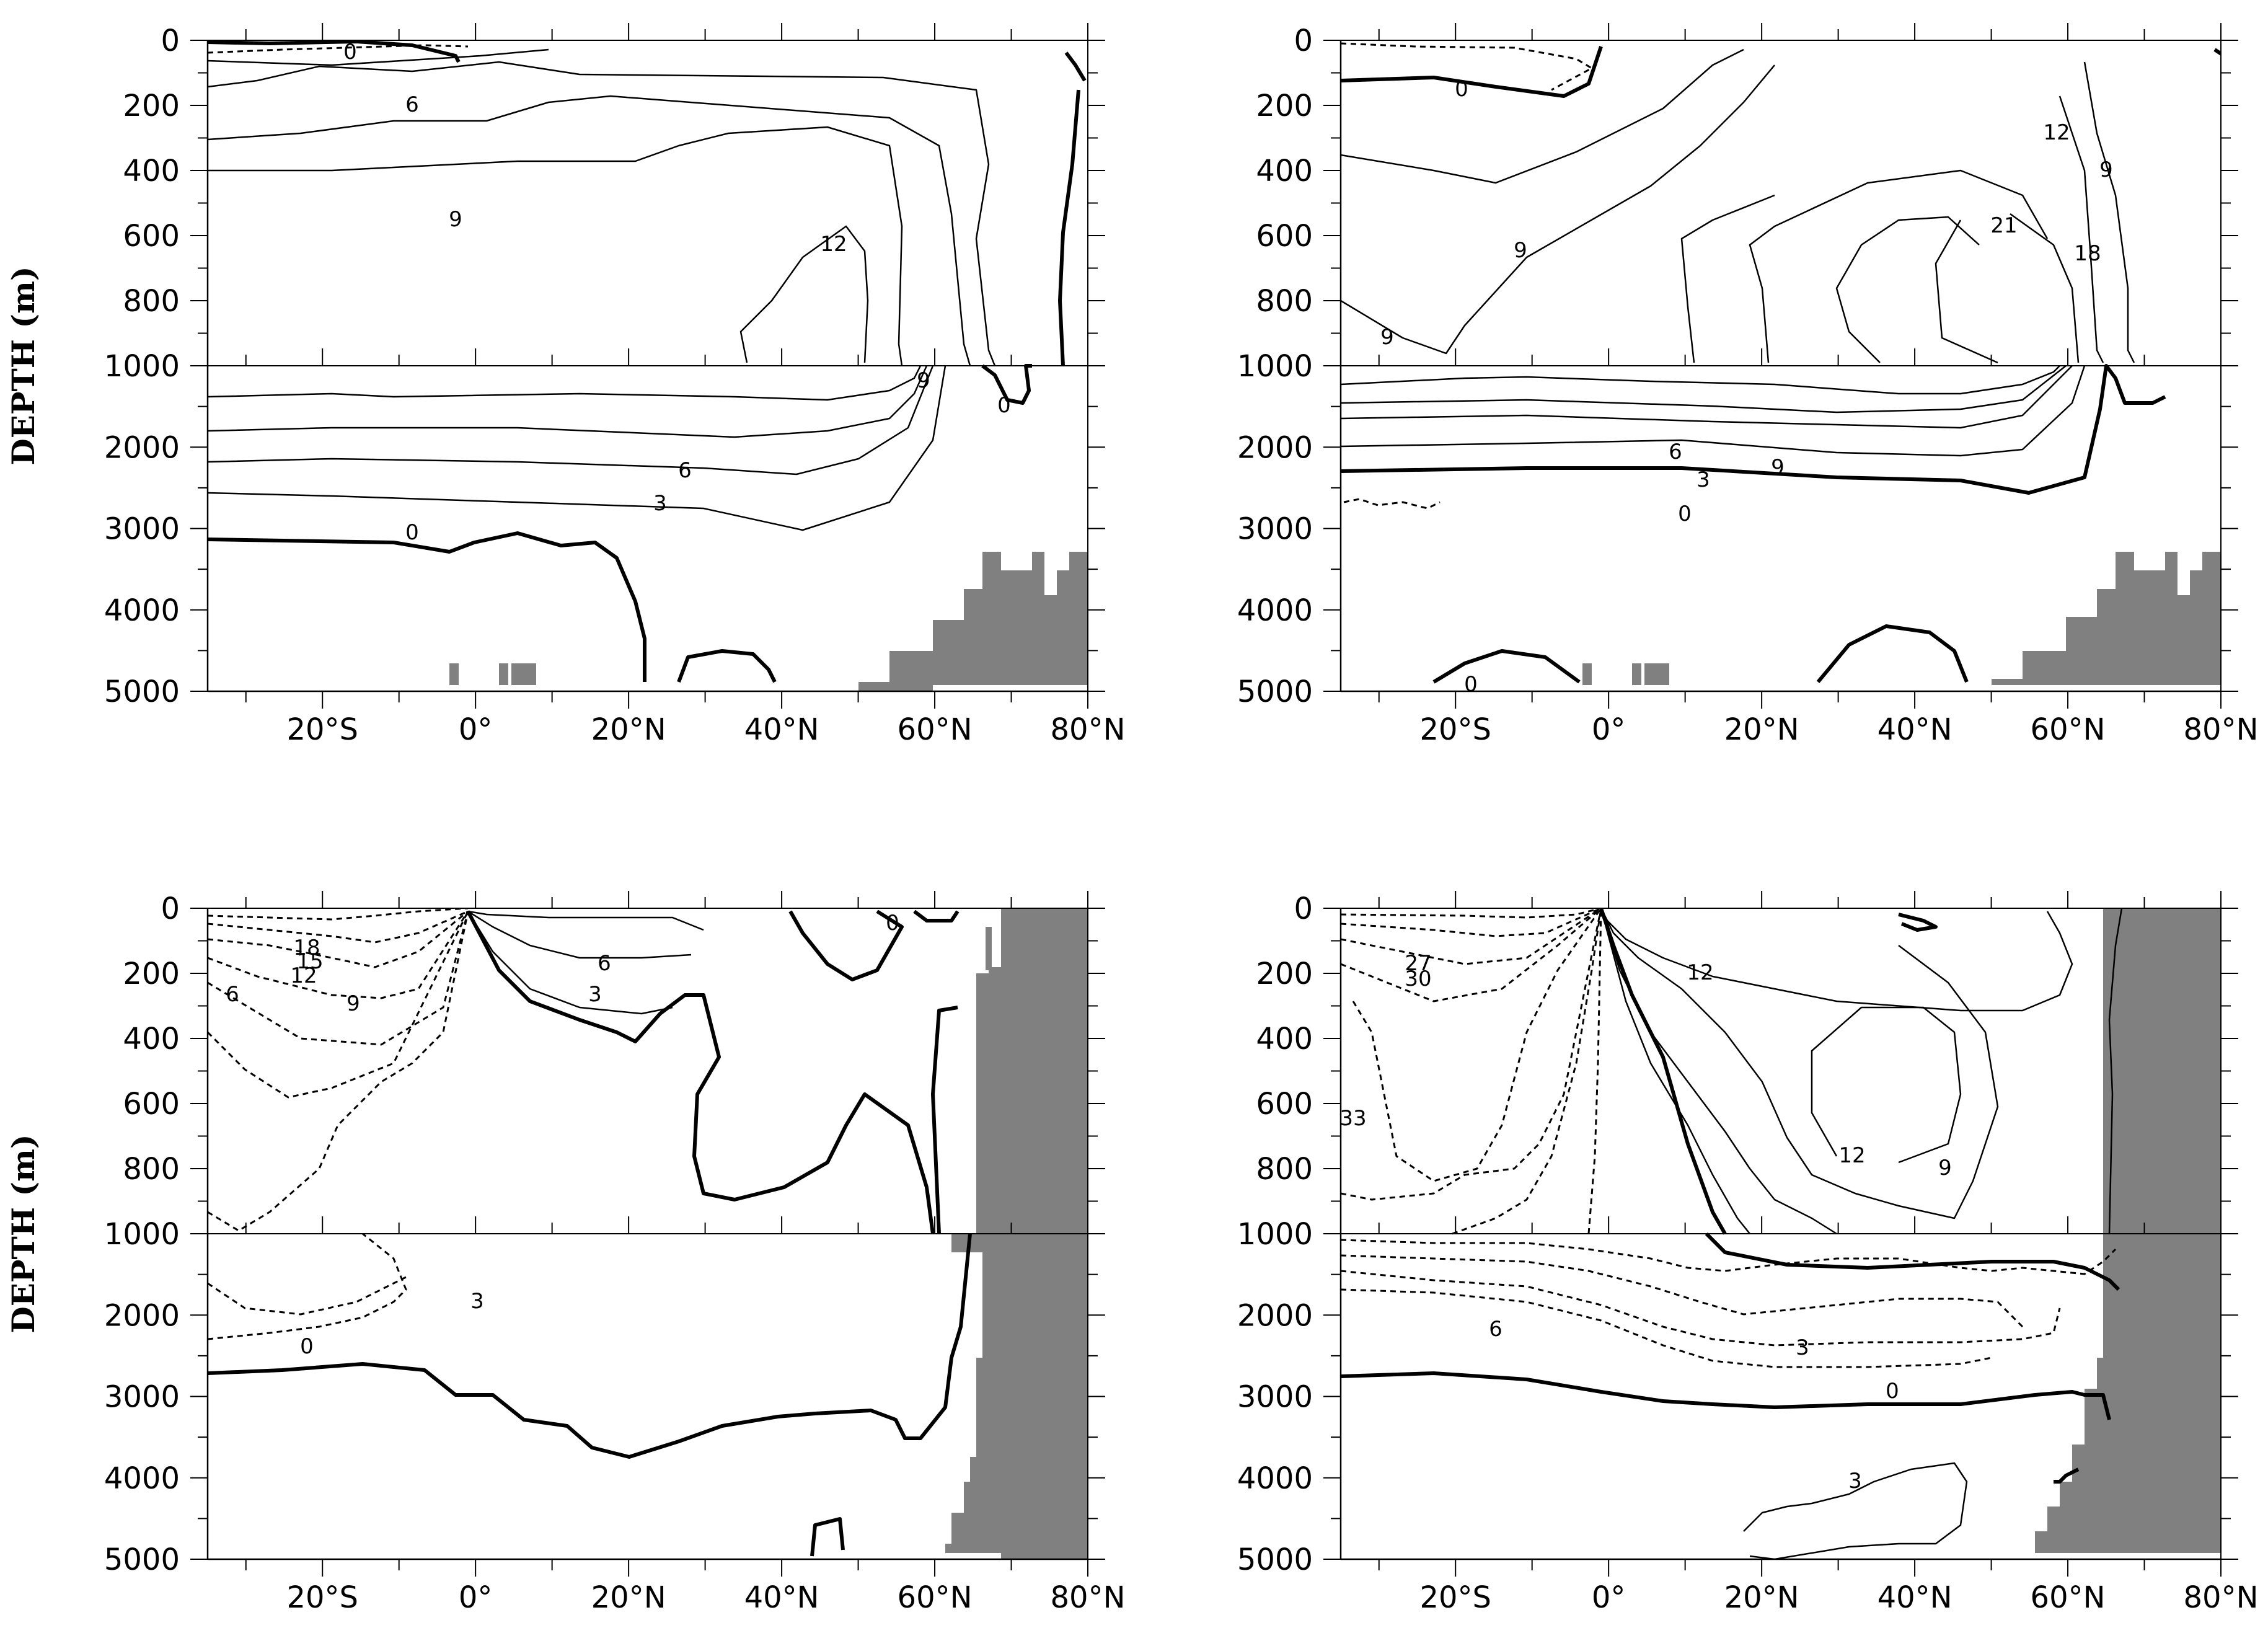 The image size is (2268, 1646). Describe the element at coordinates (2221, 729) in the screenshot. I see `x-tick-label: 80°N` at that location.